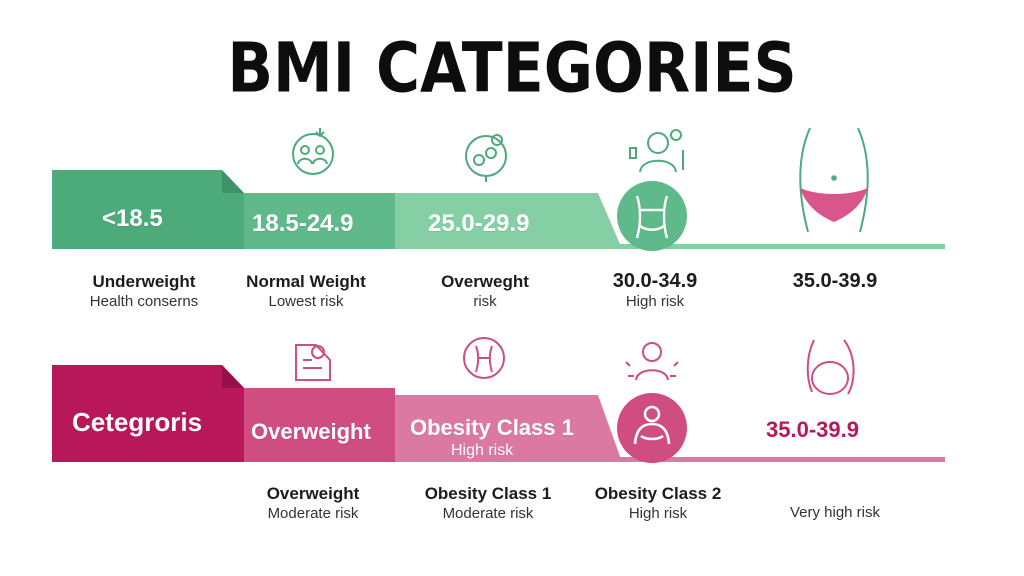  What do you see at coordinates (313, 362) in the screenshot?
I see `scale-check-icon` at bounding box center [313, 362].